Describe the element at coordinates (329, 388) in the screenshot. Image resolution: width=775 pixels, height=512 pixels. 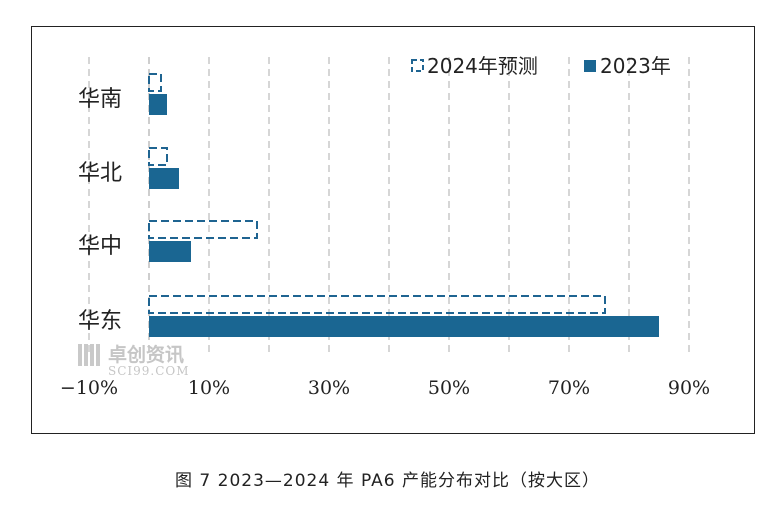
I see `x-tick-label: 30%` at that location.